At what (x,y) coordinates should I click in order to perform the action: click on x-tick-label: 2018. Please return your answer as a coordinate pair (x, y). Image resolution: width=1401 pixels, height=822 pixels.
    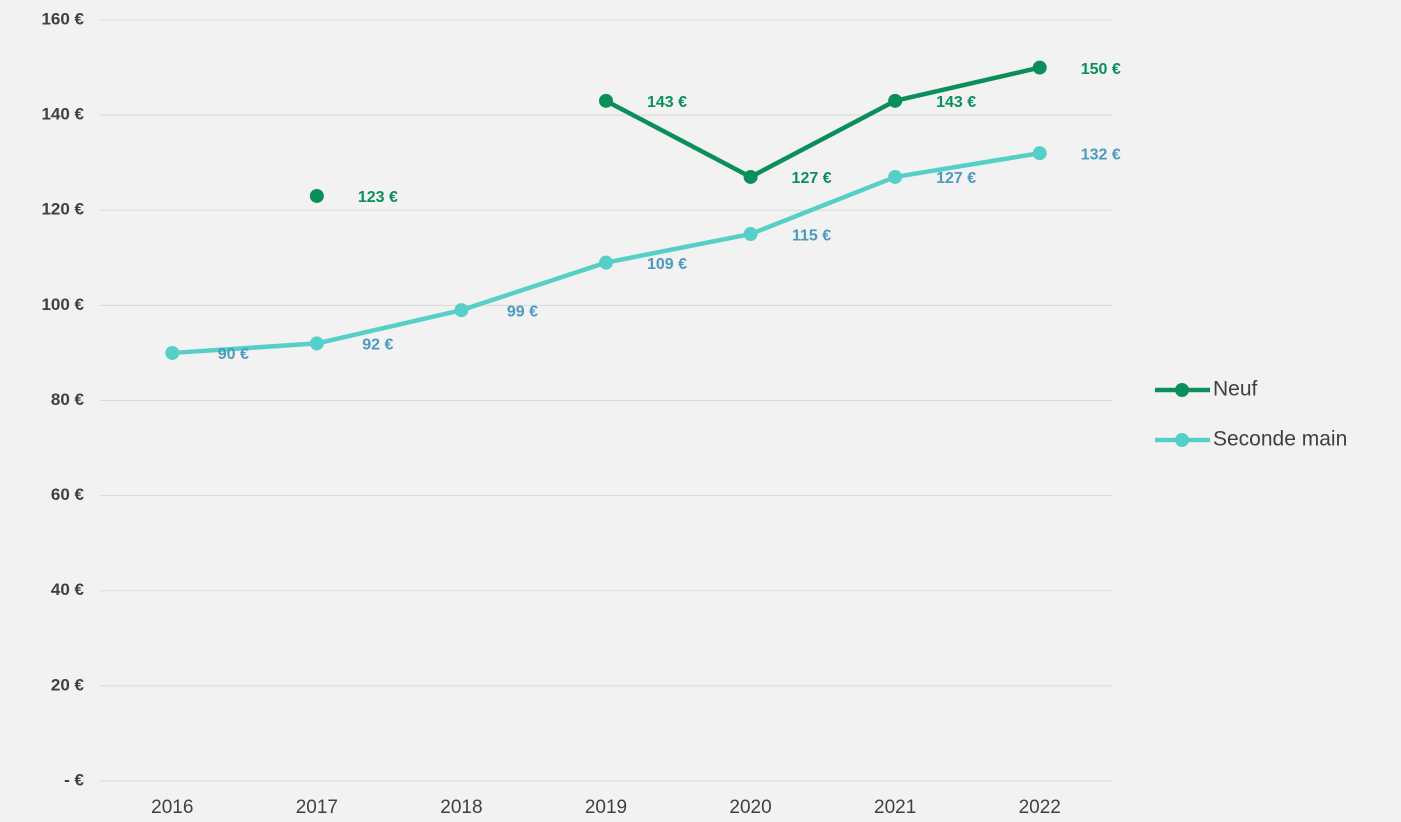
    Looking at the image, I should click on (461, 807).